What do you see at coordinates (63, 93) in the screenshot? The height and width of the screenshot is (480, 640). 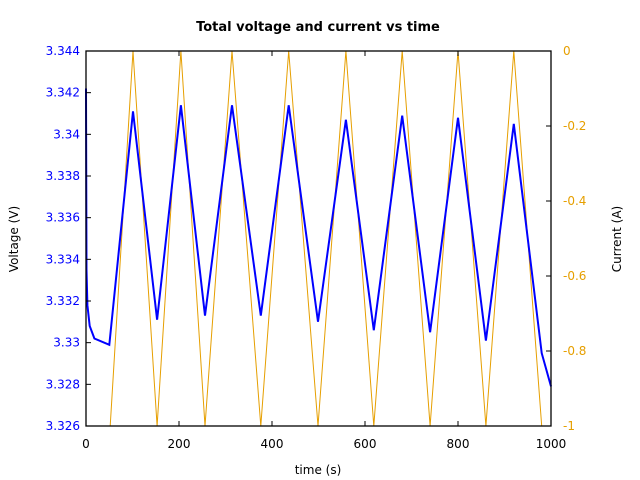 I see `y-tick-label: 3.342` at bounding box center [63, 93].